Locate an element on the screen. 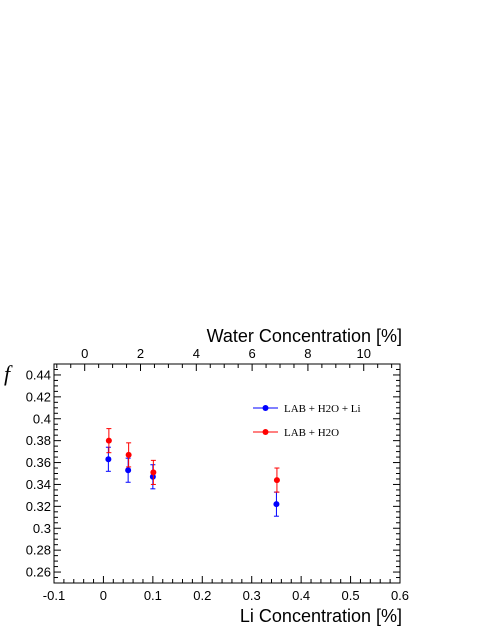 The image size is (491, 635). x-axis-title: Li Concentration [%] is located at coordinates (321, 616).